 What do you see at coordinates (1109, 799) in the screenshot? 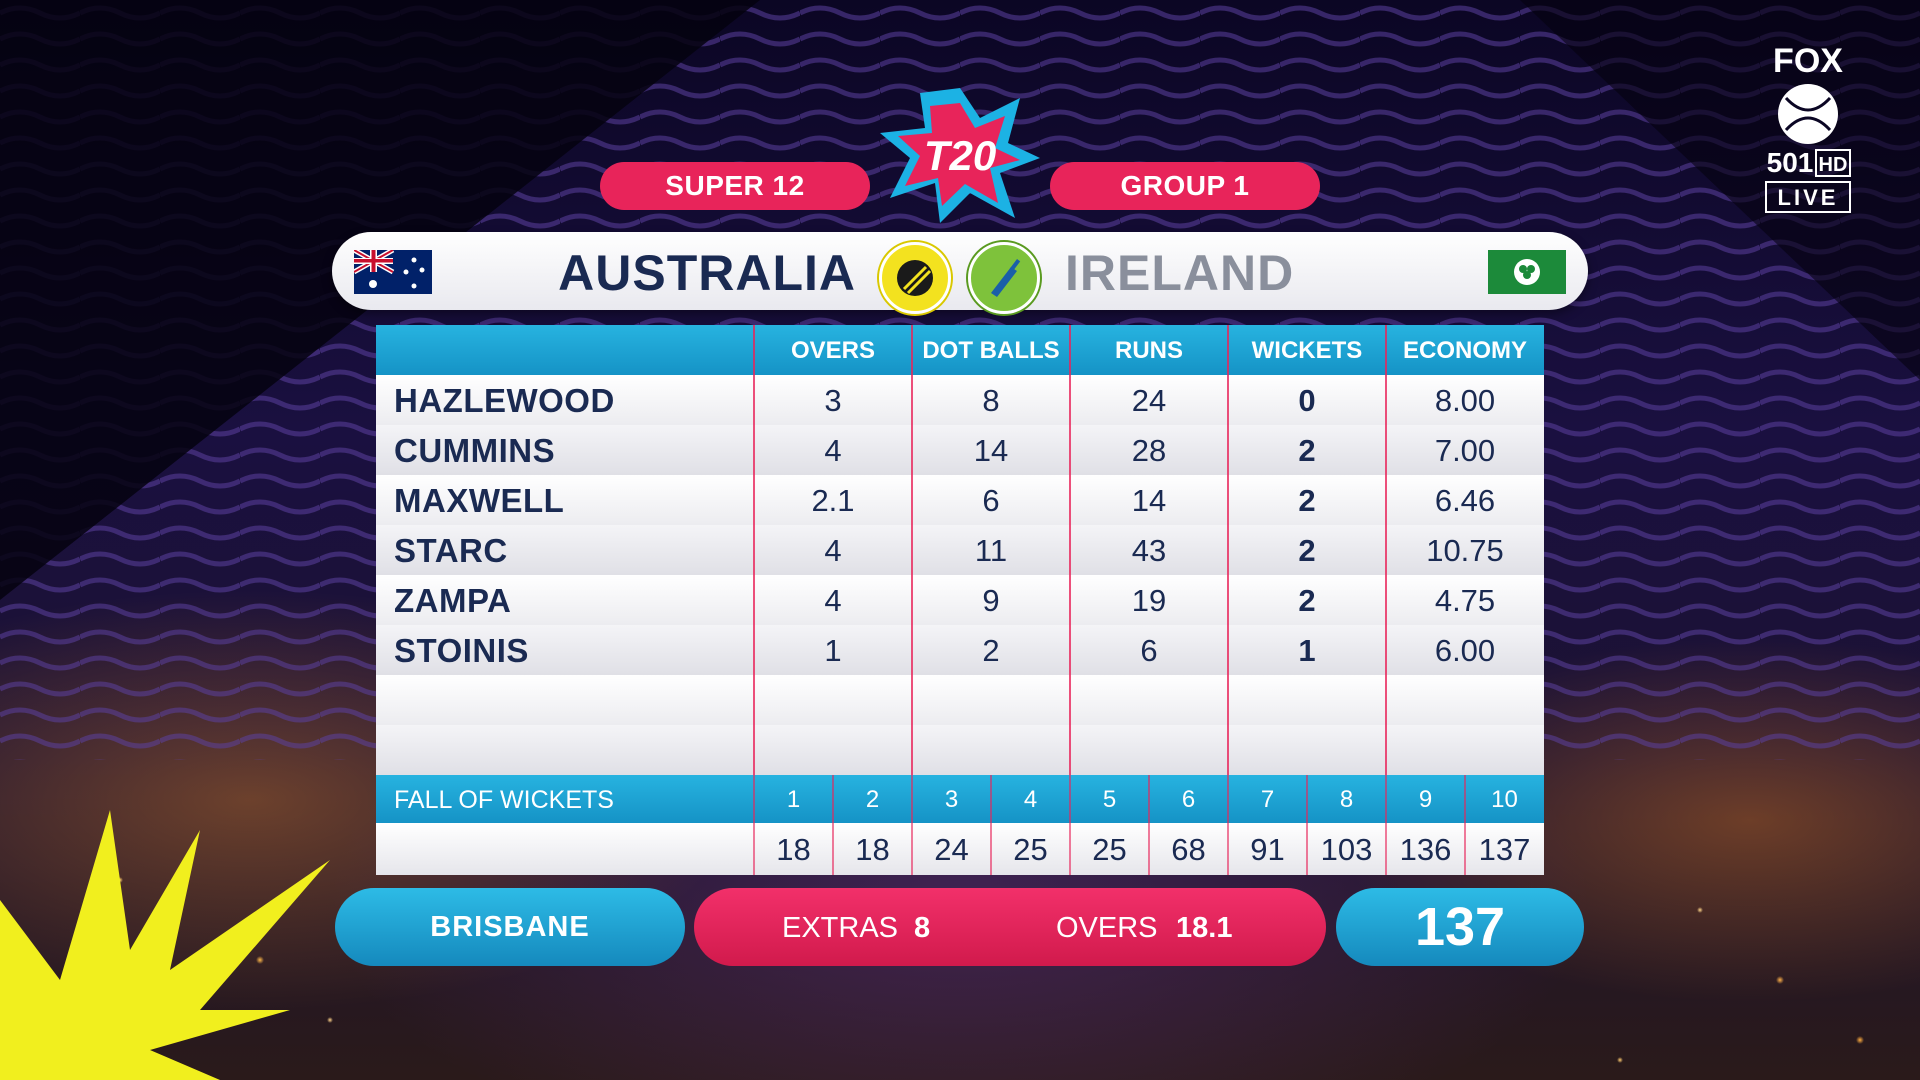
I see `wicket-number: 5` at bounding box center [1109, 799].